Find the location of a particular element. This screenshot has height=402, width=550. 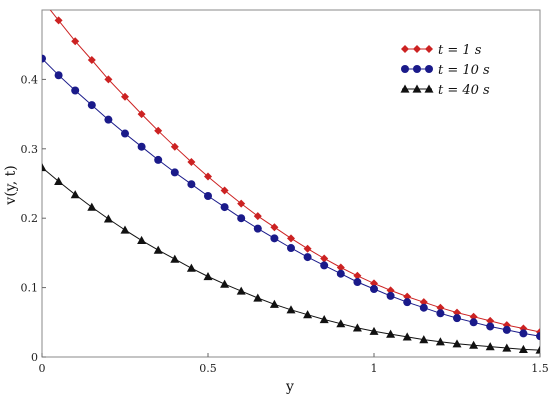

x-tick-label: 1 is located at coordinates (374, 368).